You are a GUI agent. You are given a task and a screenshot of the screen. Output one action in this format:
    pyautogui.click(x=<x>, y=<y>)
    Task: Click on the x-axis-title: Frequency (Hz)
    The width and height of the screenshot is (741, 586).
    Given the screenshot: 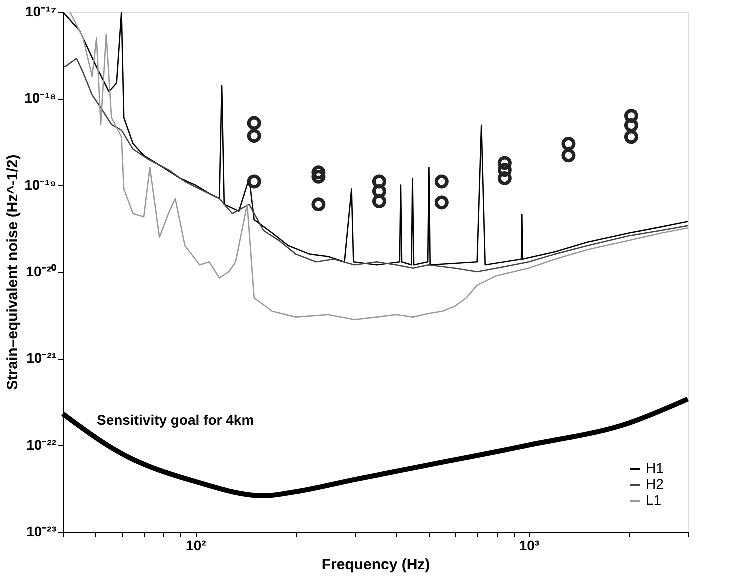 What is the action you would take?
    pyautogui.click(x=376, y=565)
    